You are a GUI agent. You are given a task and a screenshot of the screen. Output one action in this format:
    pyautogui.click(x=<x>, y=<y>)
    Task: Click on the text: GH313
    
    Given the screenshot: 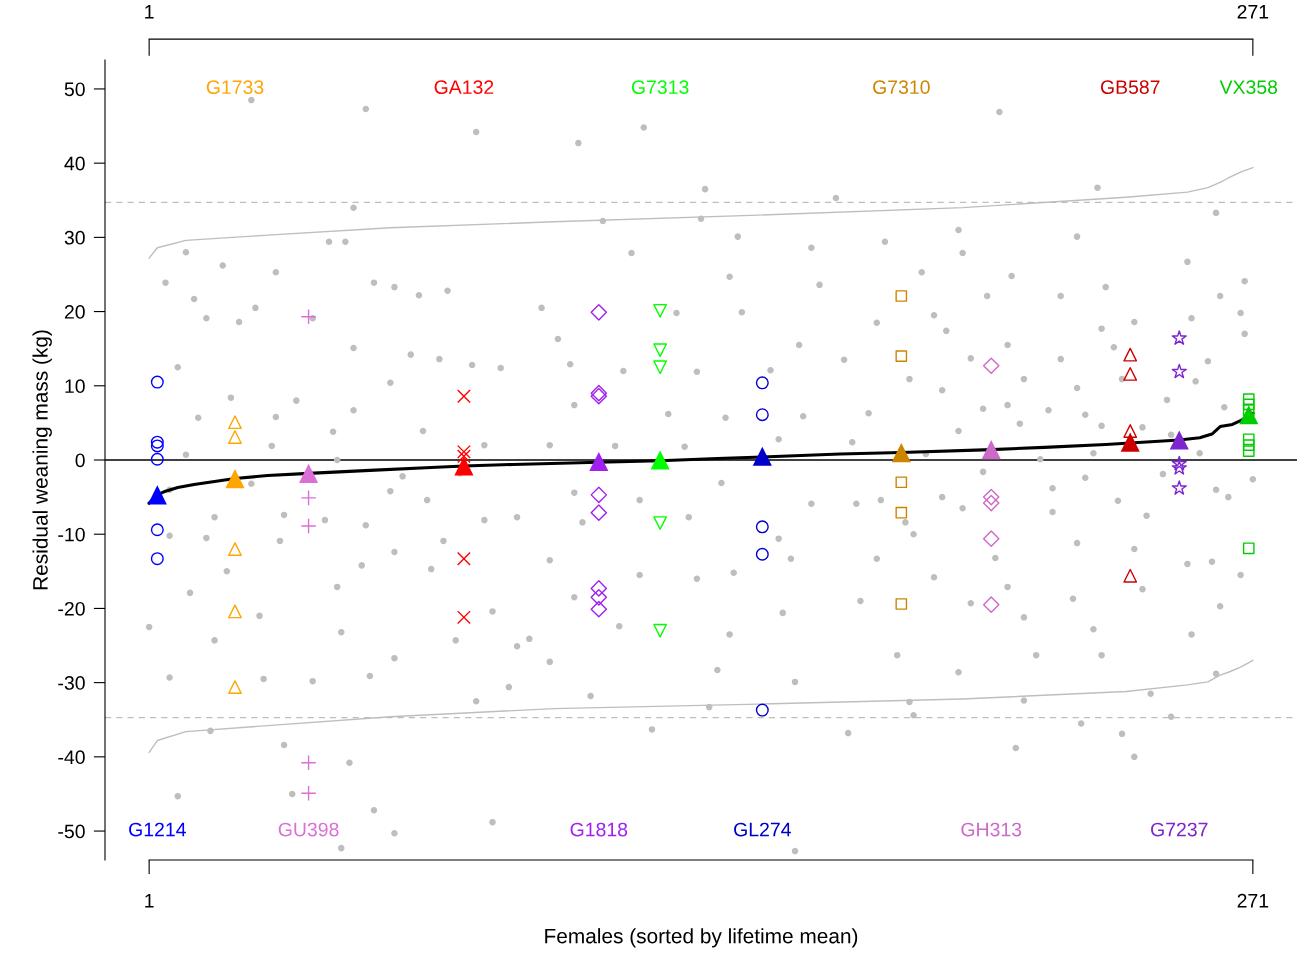 What is the action you would take?
    pyautogui.click(x=991, y=829)
    